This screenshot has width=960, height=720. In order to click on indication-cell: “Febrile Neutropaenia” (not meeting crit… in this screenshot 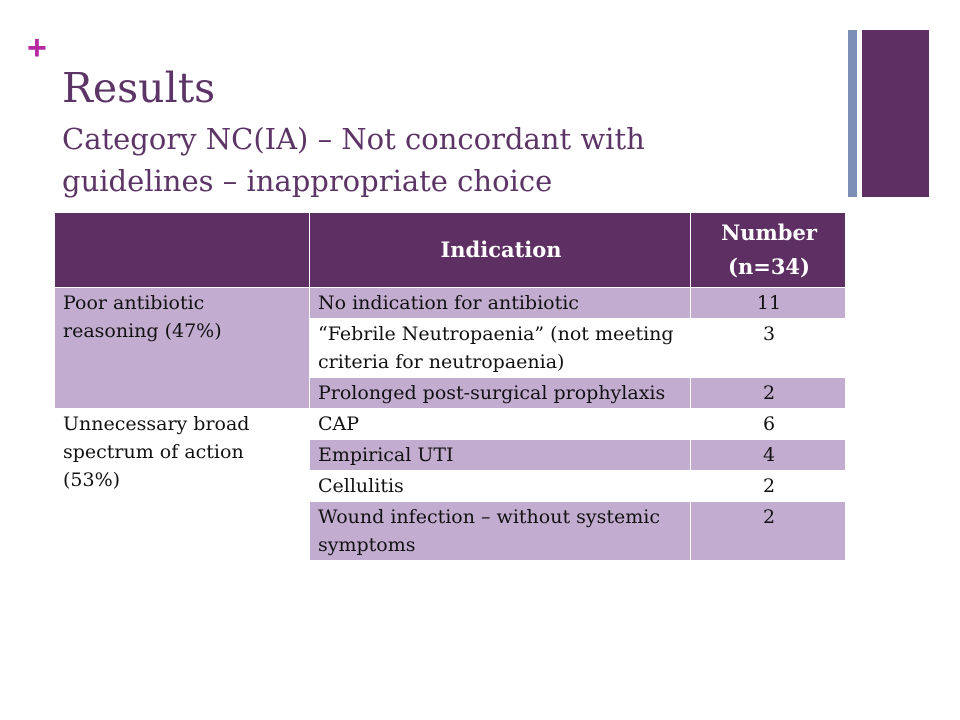, I will do `click(500, 348)`.